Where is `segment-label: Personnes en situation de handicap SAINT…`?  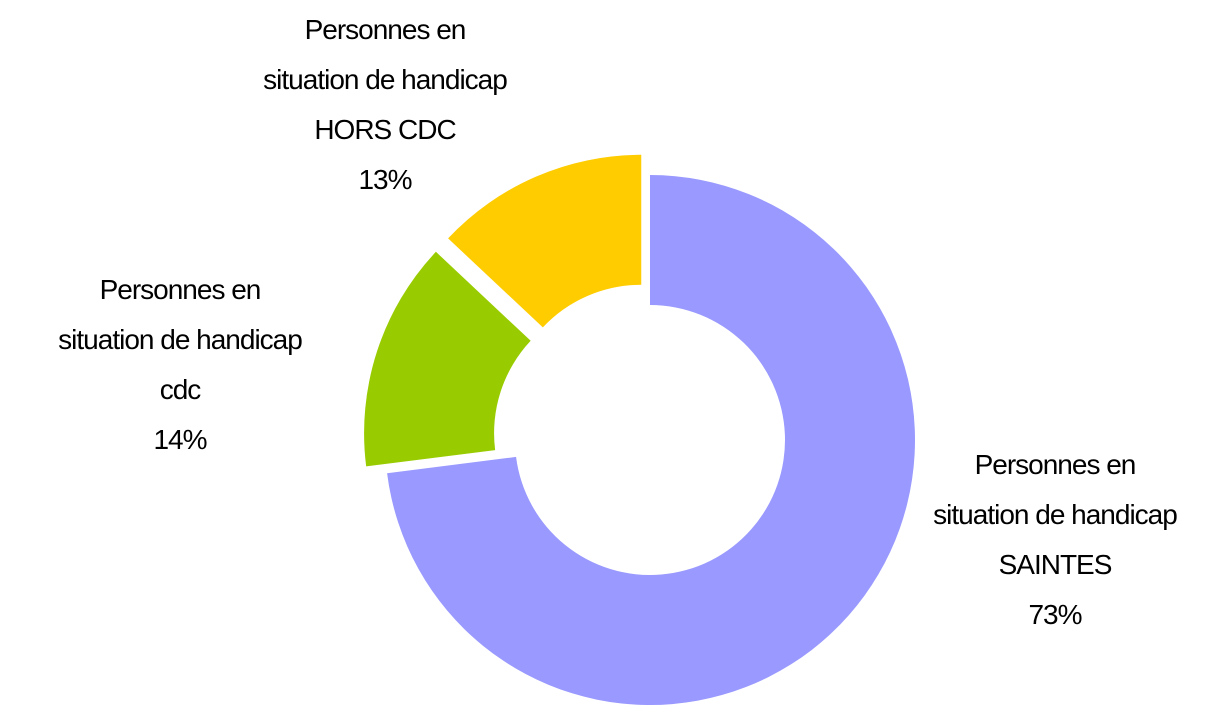
segment-label: Personnes en situation de handicap SAINT… is located at coordinates (1047, 540).